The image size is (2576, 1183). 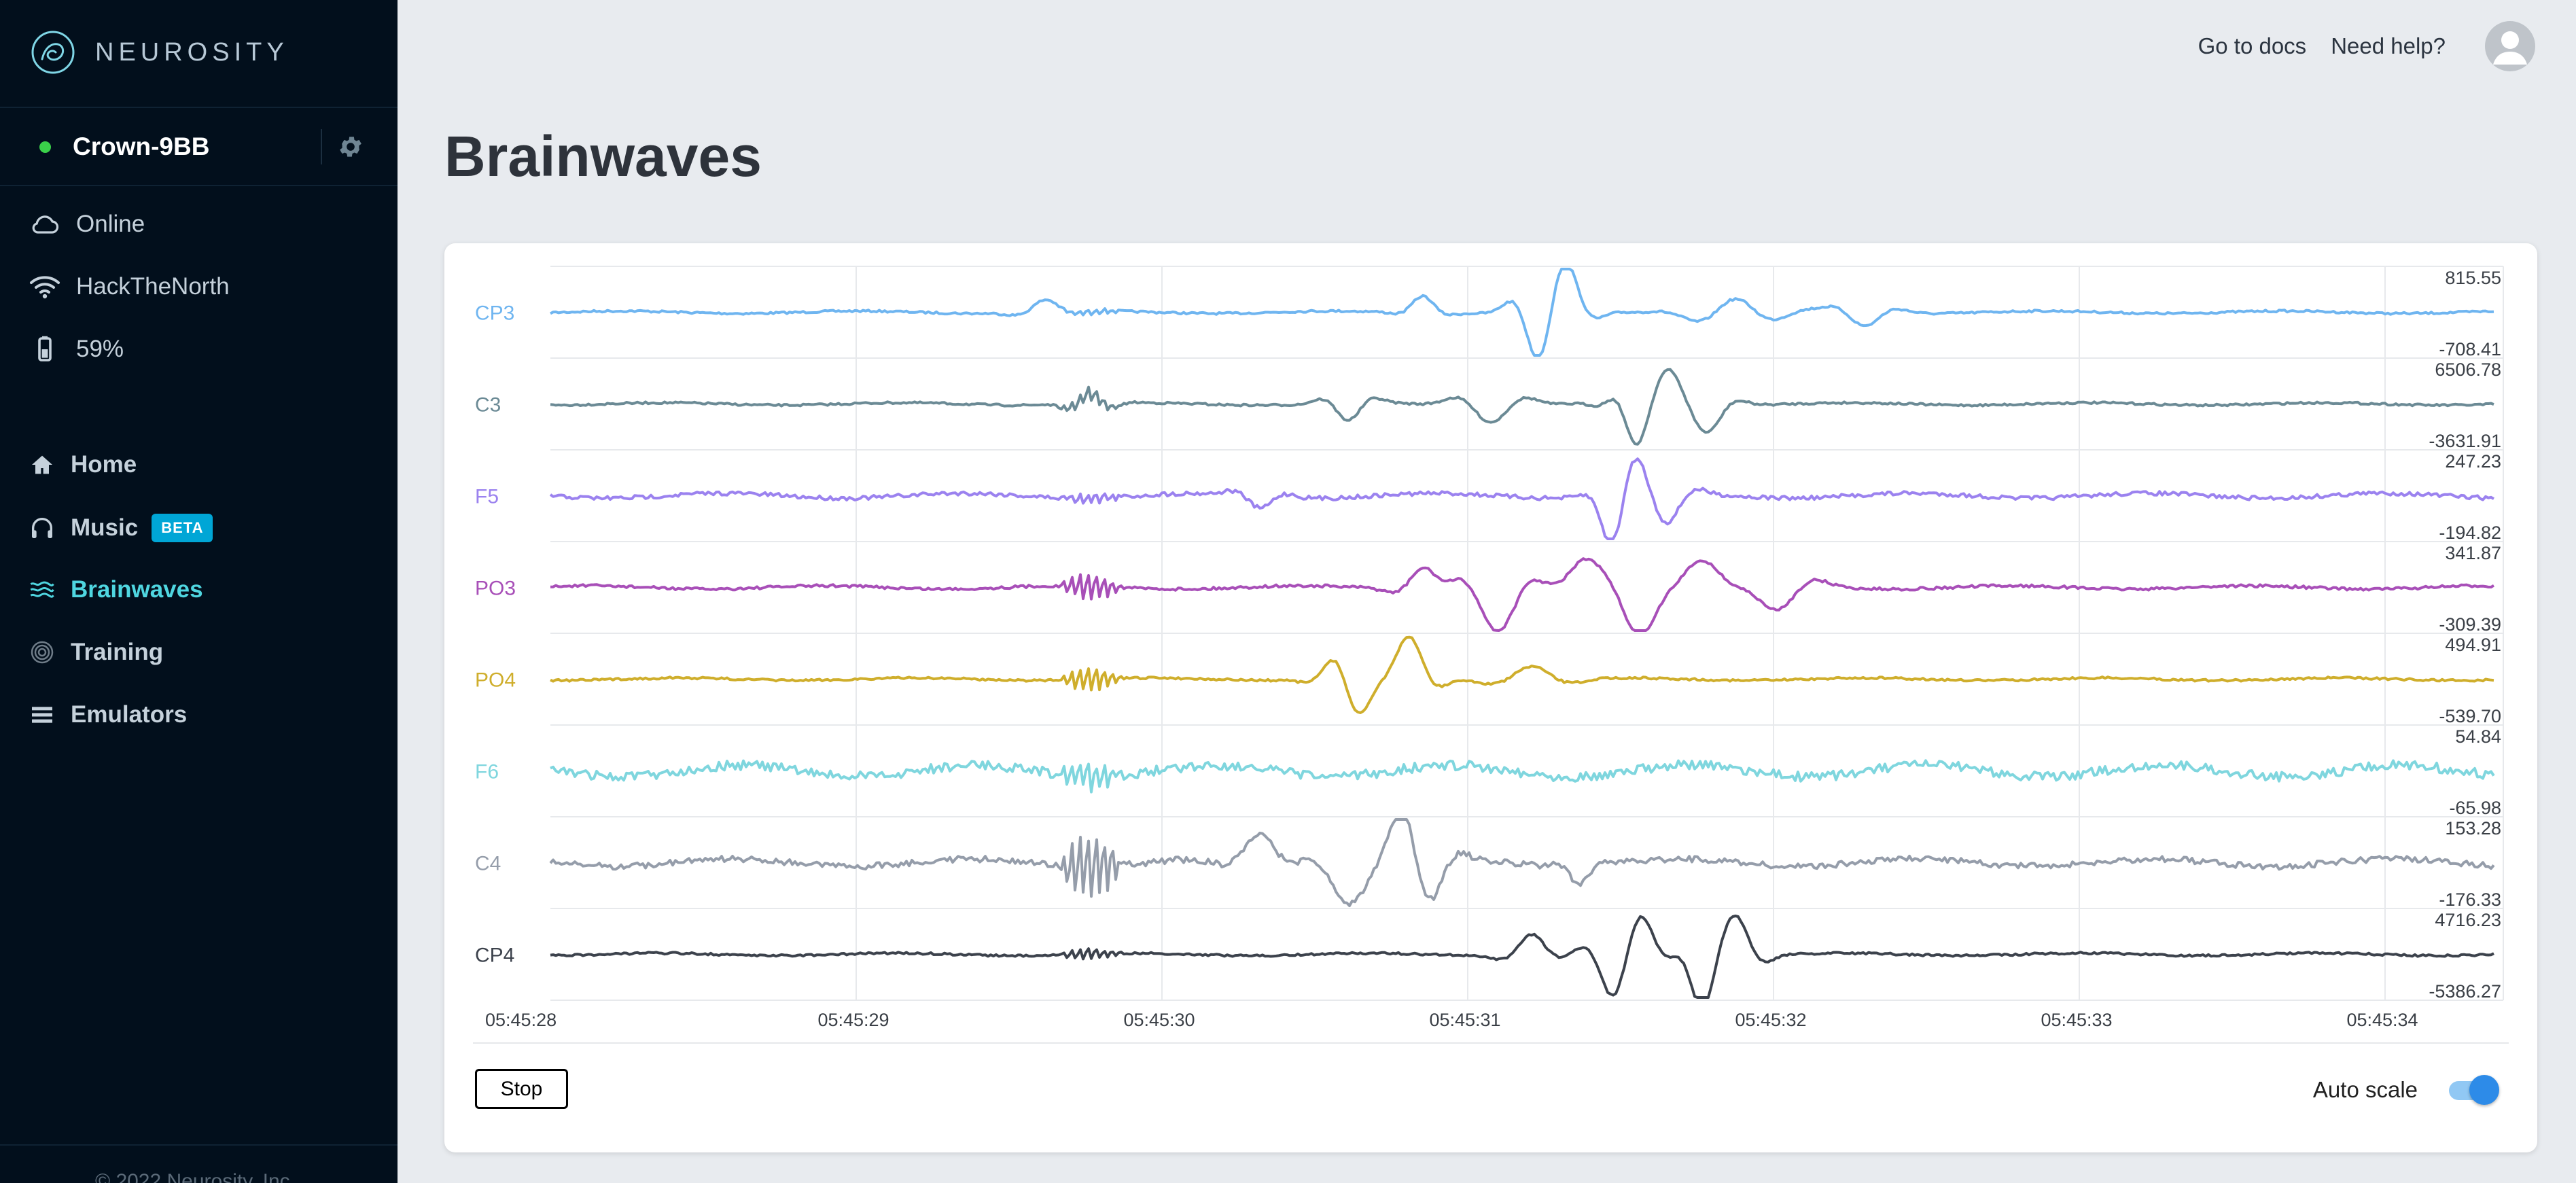 I want to click on status-battery: 59%, so click(x=76, y=349).